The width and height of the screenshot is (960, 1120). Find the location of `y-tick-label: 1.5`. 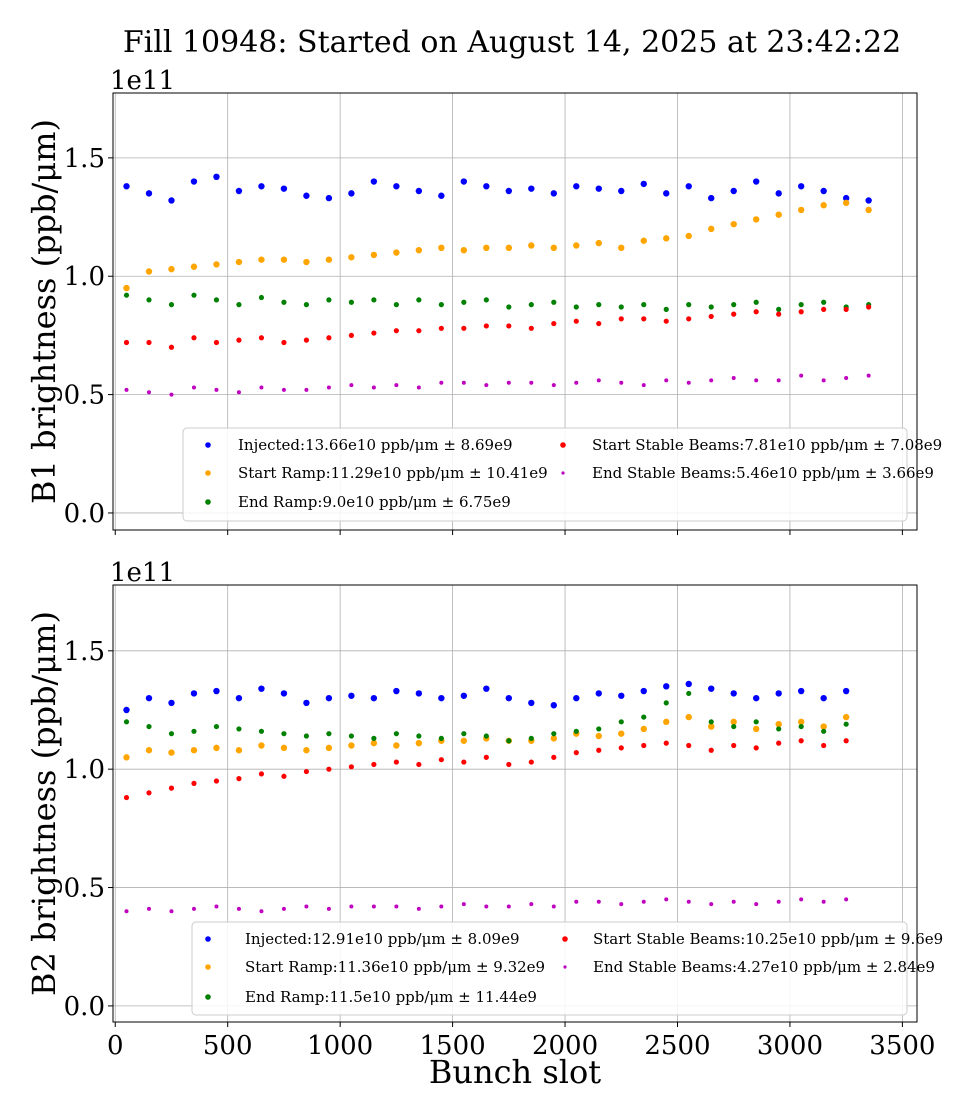

y-tick-label: 1.5 is located at coordinates (84, 652).